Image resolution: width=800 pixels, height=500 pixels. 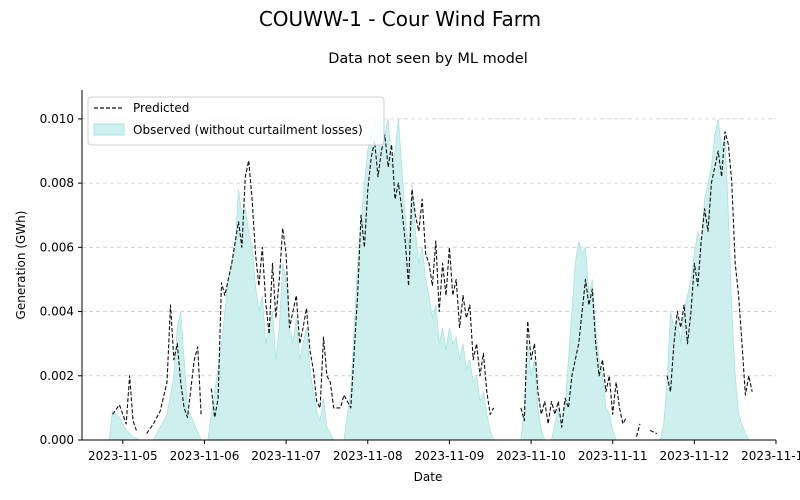 What do you see at coordinates (161, 108) in the screenshot?
I see `legend-predicted-label: Predicted` at bounding box center [161, 108].